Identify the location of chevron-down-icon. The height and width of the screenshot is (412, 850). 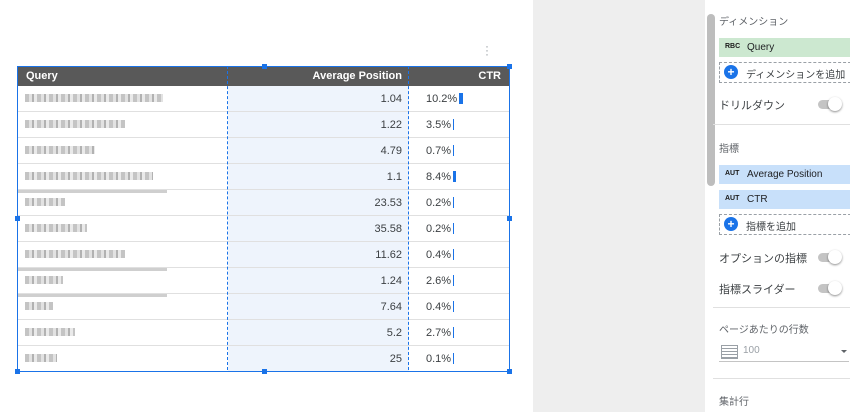
(844, 351).